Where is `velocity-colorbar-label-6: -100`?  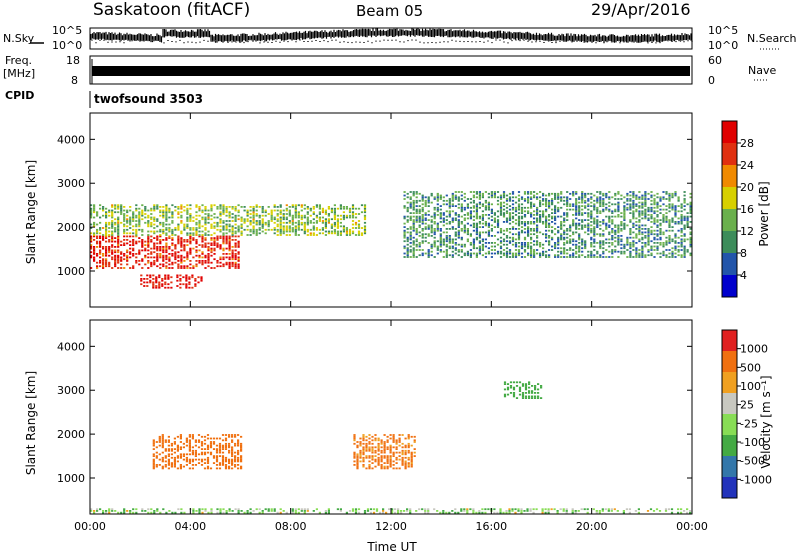 velocity-colorbar-label-6: -100 is located at coordinates (752, 442).